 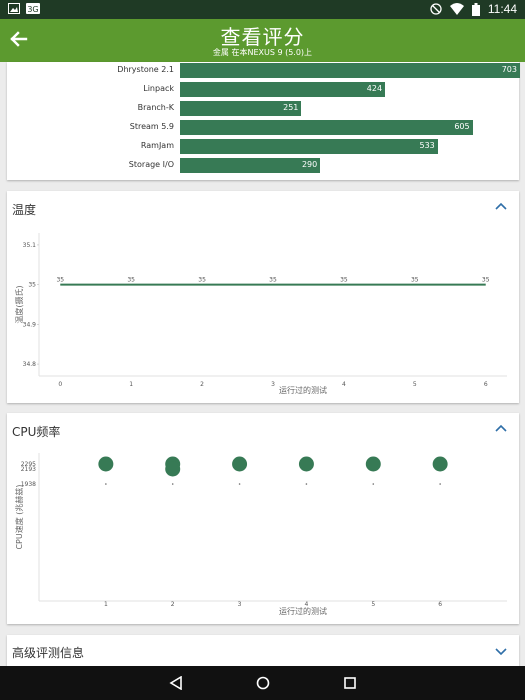 I want to click on benchmark-value: 533, so click(x=427, y=145).